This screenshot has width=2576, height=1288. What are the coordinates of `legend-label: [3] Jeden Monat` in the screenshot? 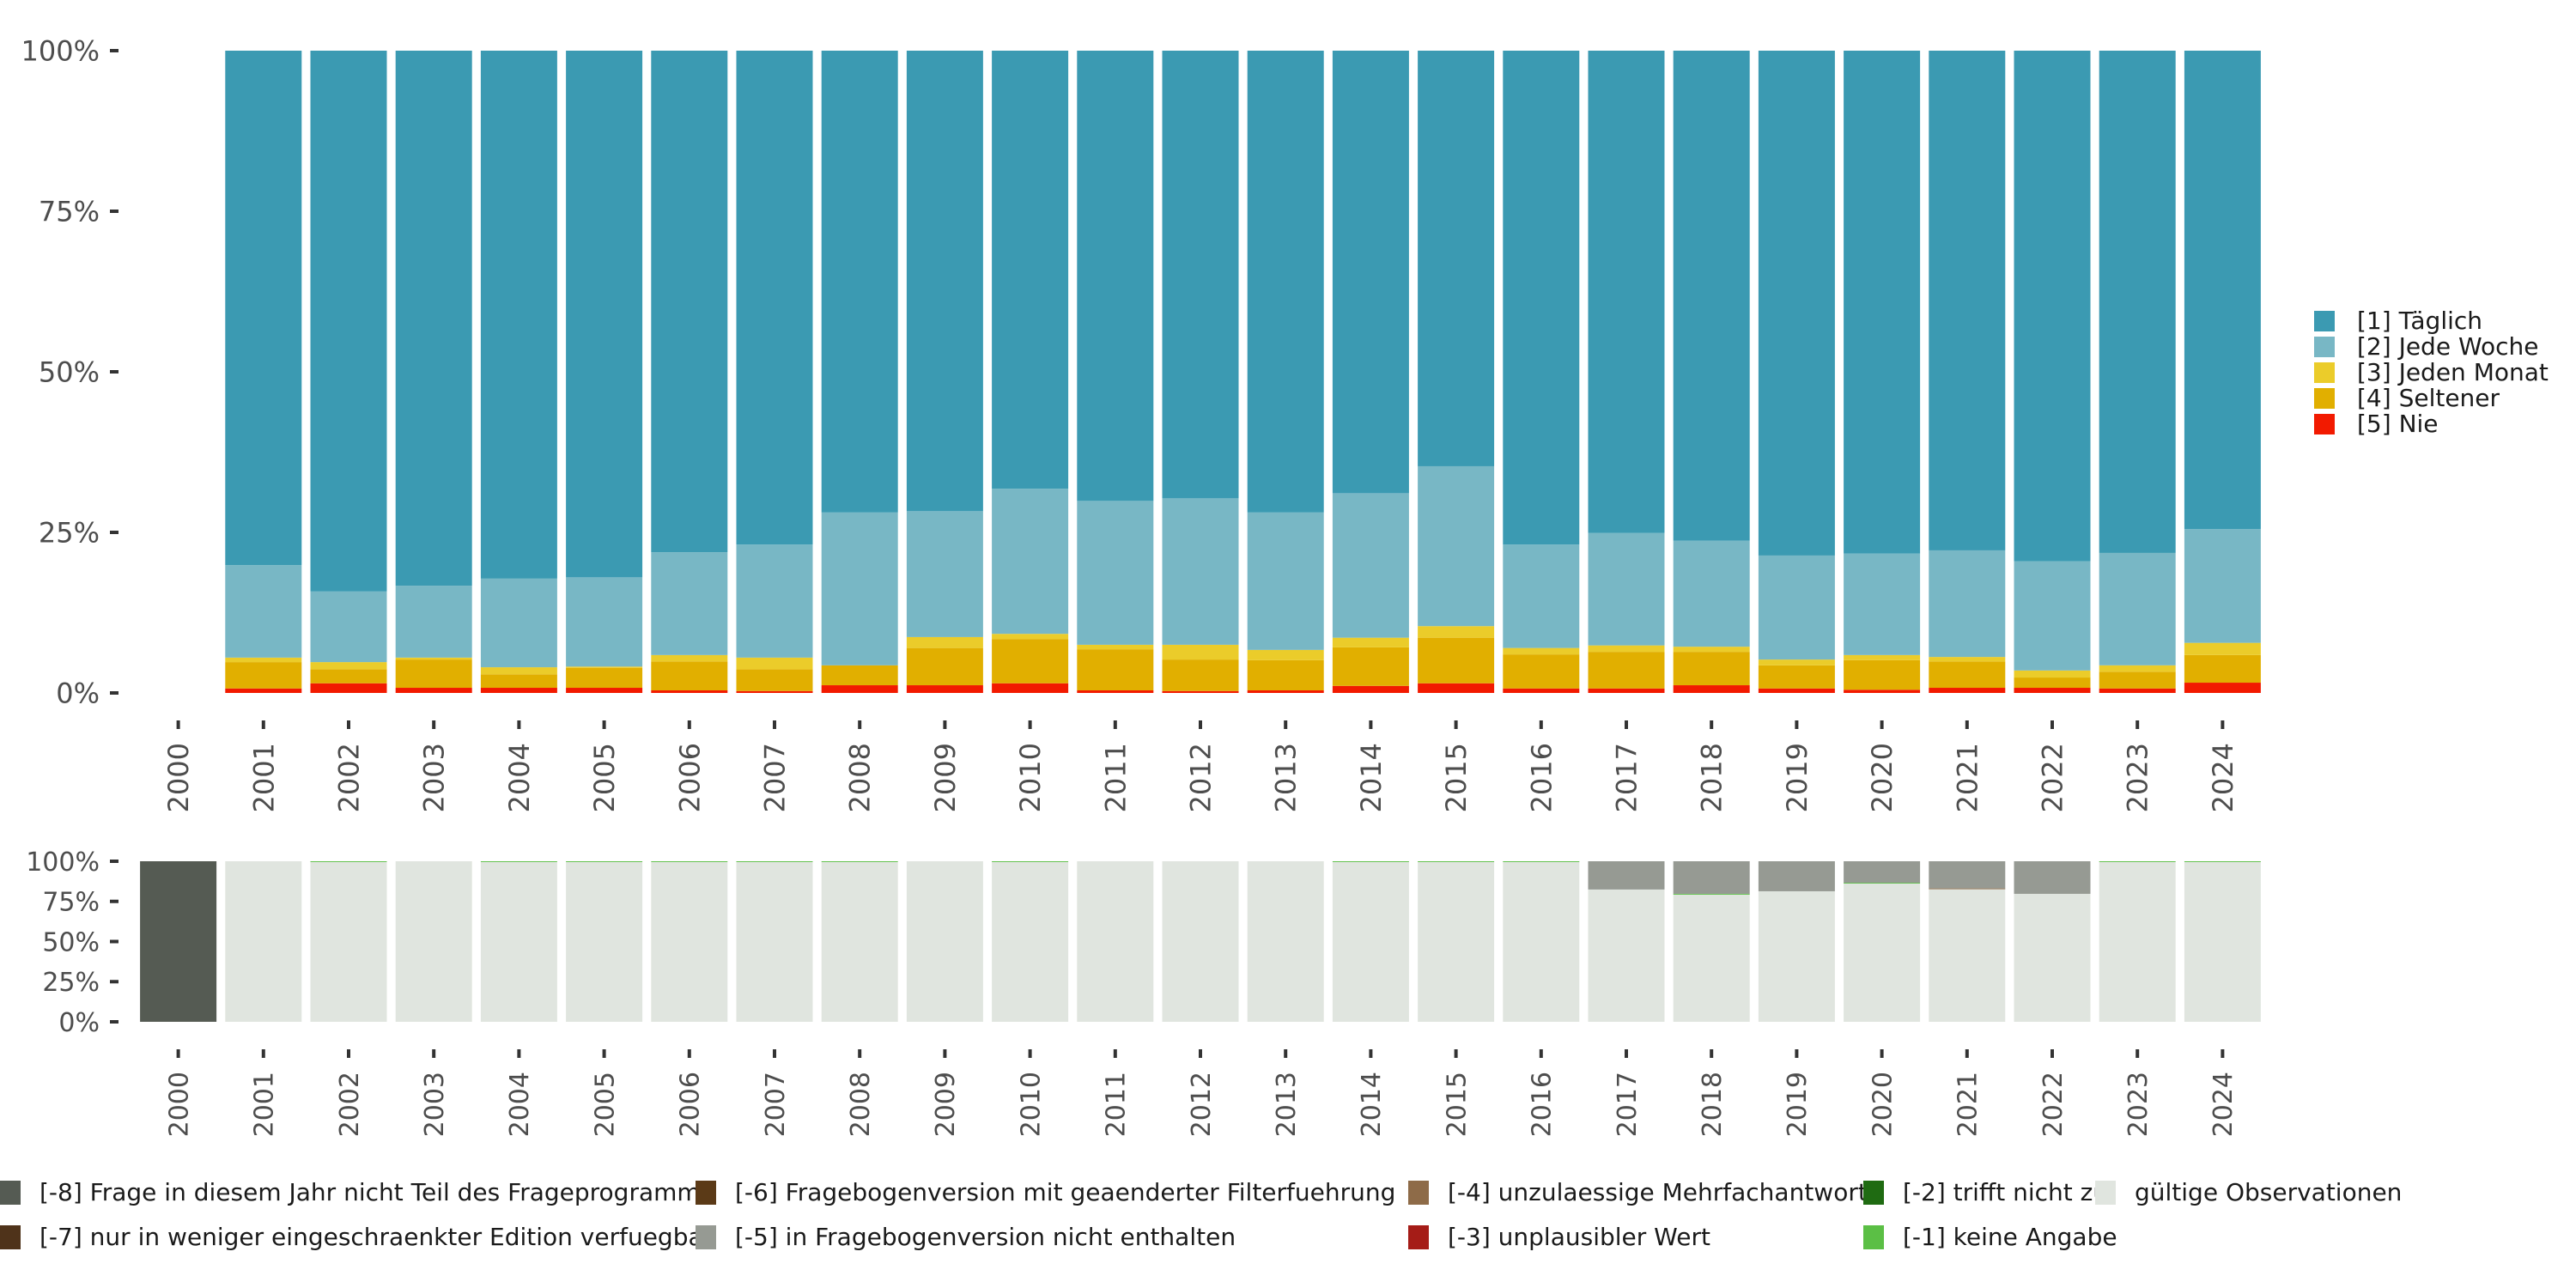 It's located at (2453, 372).